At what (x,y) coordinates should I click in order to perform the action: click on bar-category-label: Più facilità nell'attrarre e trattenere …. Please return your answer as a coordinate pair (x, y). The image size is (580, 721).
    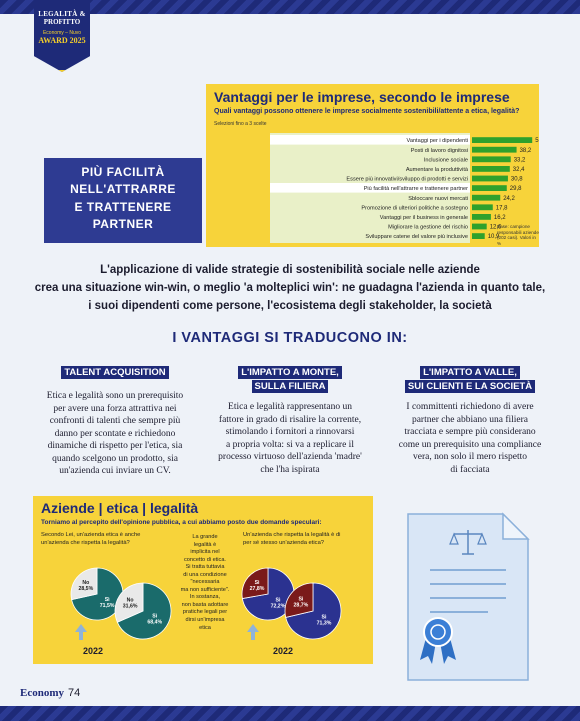
    Looking at the image, I should click on (416, 189).